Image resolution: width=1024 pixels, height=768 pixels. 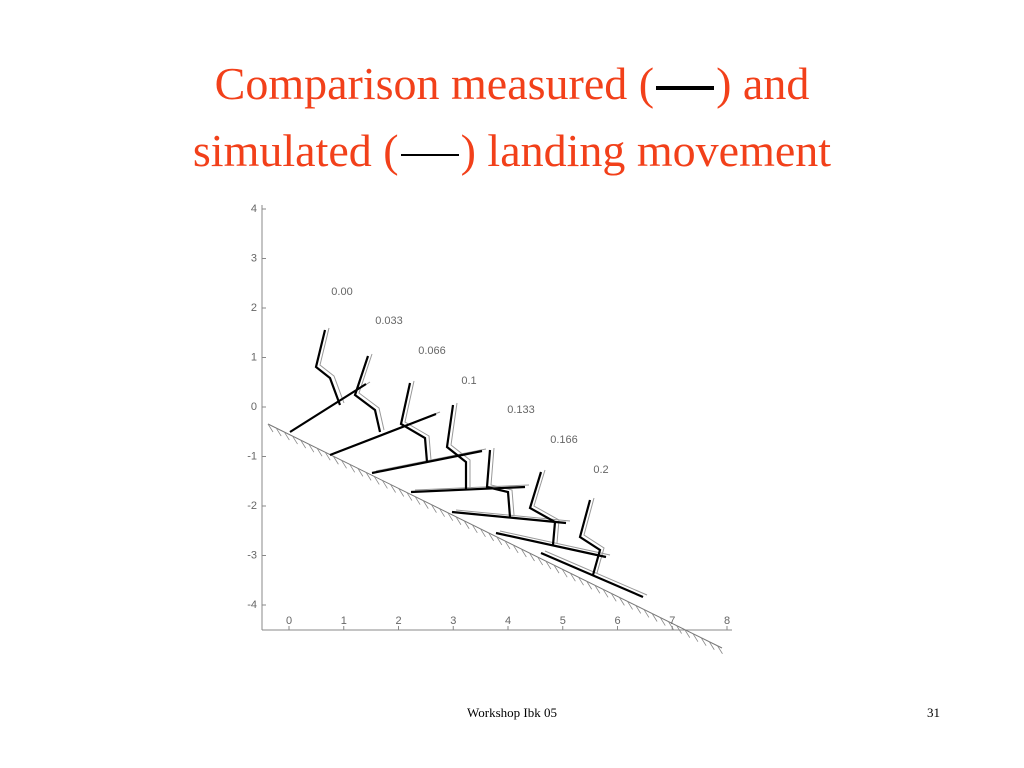 What do you see at coordinates (254, 308) in the screenshot?
I see `y-tick-label: 2` at bounding box center [254, 308].